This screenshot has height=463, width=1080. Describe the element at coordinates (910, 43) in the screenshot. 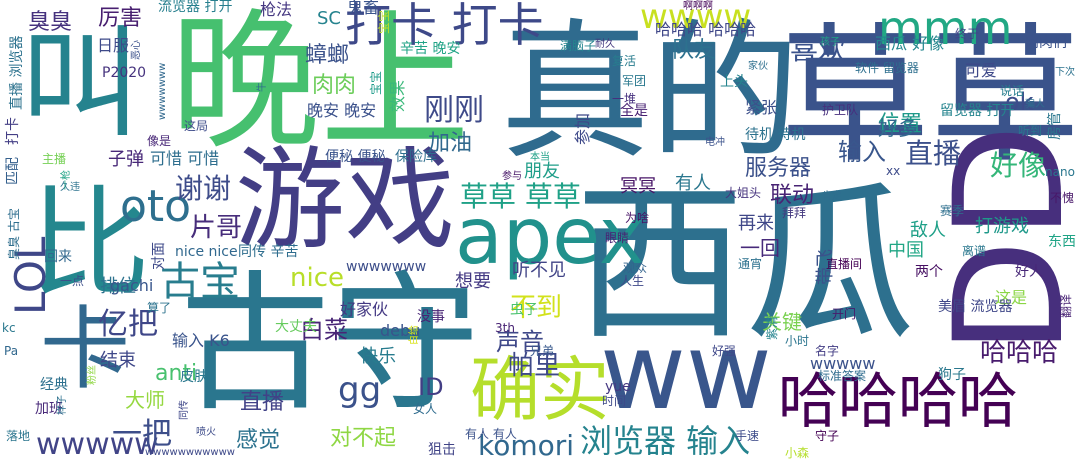

I see `word-xigua-haoxiang: 西瓜 好像` at that location.